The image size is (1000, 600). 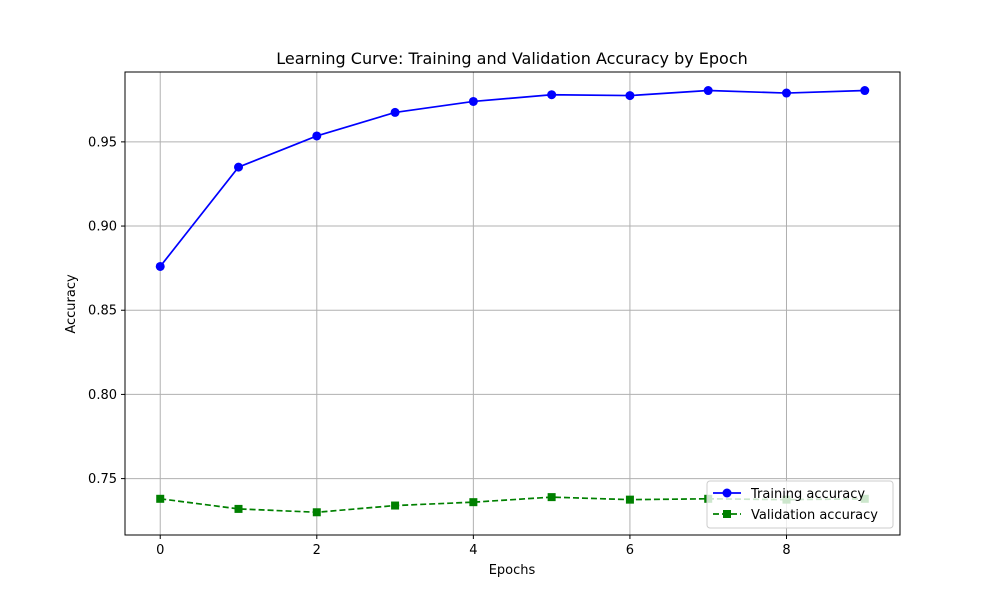 What do you see at coordinates (317, 550) in the screenshot?
I see `x-tick-label: 2` at bounding box center [317, 550].